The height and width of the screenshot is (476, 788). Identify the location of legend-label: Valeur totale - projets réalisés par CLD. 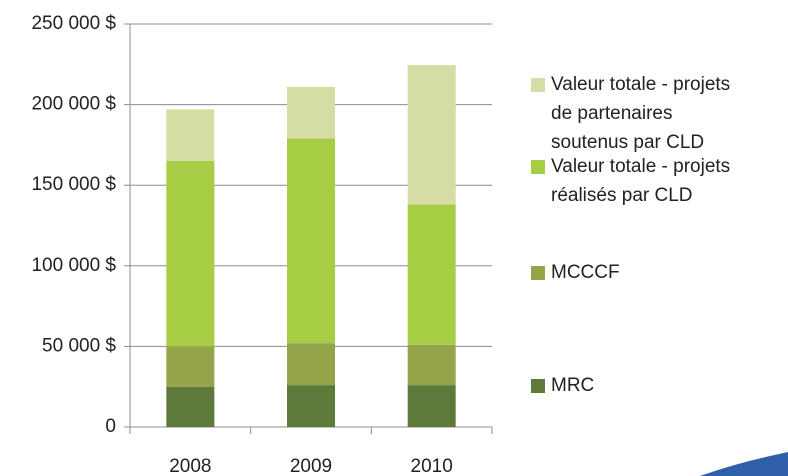
(641, 181).